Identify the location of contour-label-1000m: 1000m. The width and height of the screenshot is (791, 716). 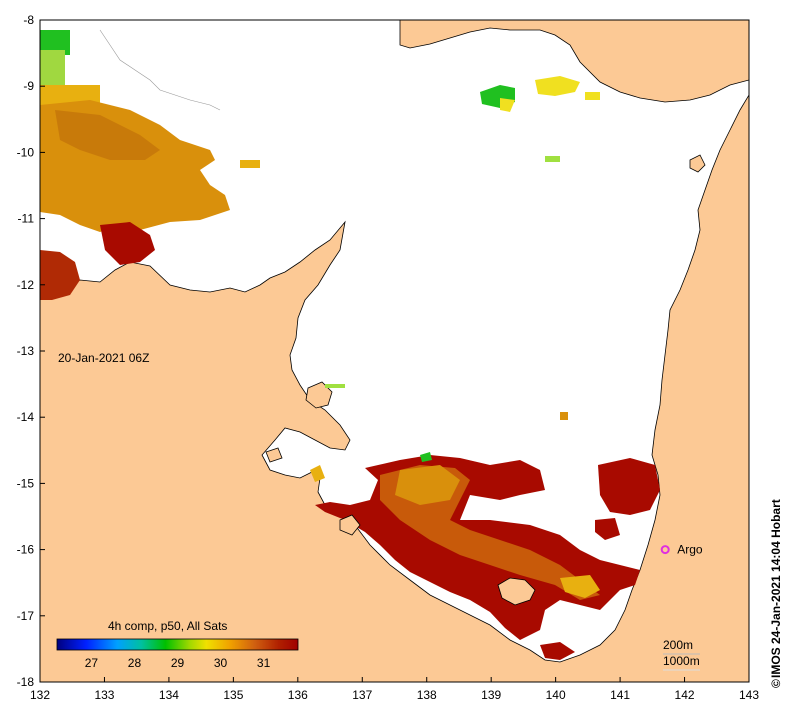
(681, 661).